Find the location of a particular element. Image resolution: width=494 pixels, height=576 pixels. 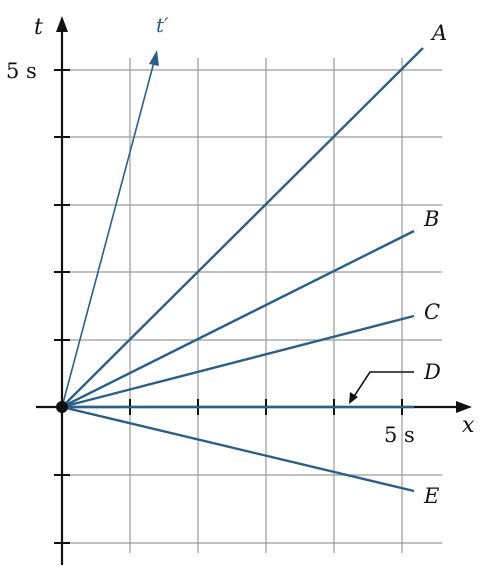

label-b: B is located at coordinates (431, 219).